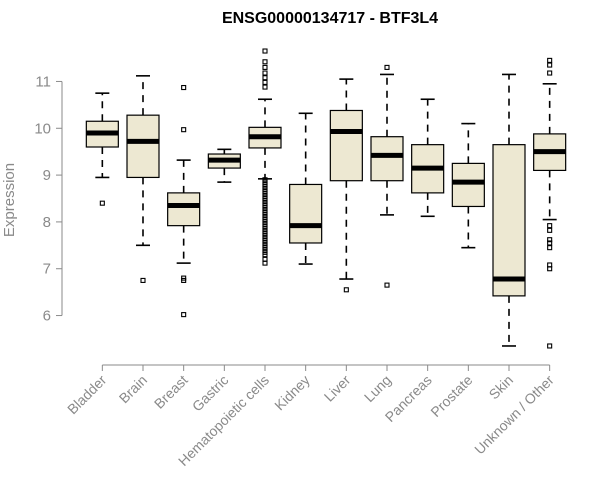  Describe the element at coordinates (47, 316) in the screenshot. I see `y-tick-label: 6` at that location.